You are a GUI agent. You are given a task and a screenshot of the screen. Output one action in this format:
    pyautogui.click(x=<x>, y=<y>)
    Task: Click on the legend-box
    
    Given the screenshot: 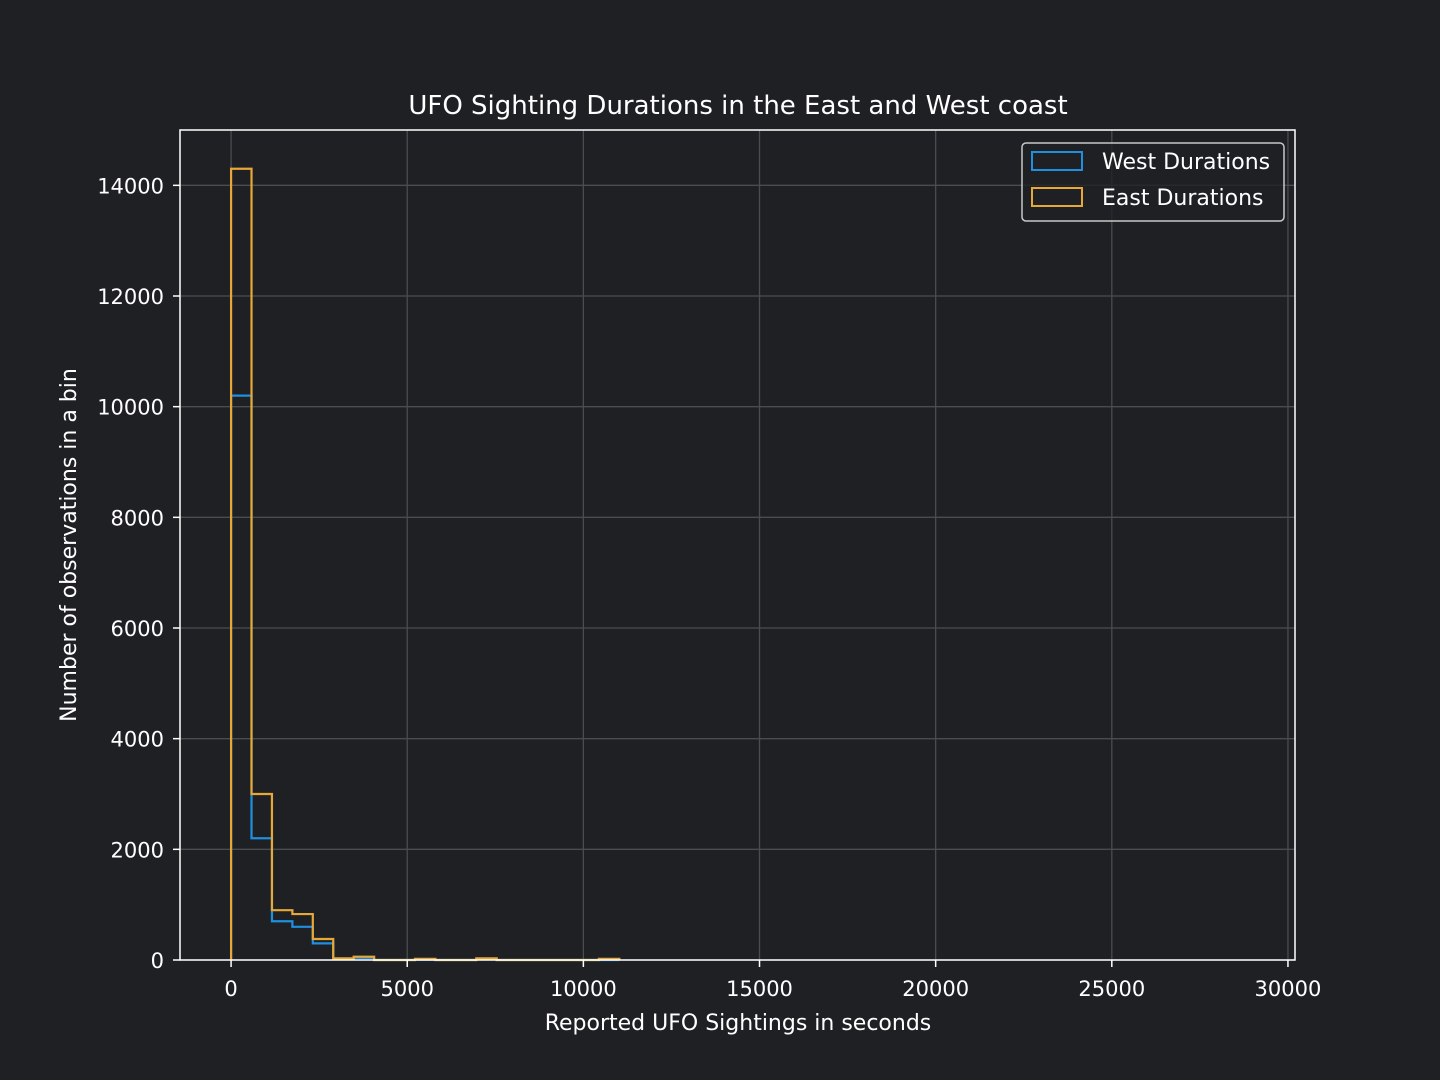 What is the action you would take?
    pyautogui.click(x=1153, y=182)
    